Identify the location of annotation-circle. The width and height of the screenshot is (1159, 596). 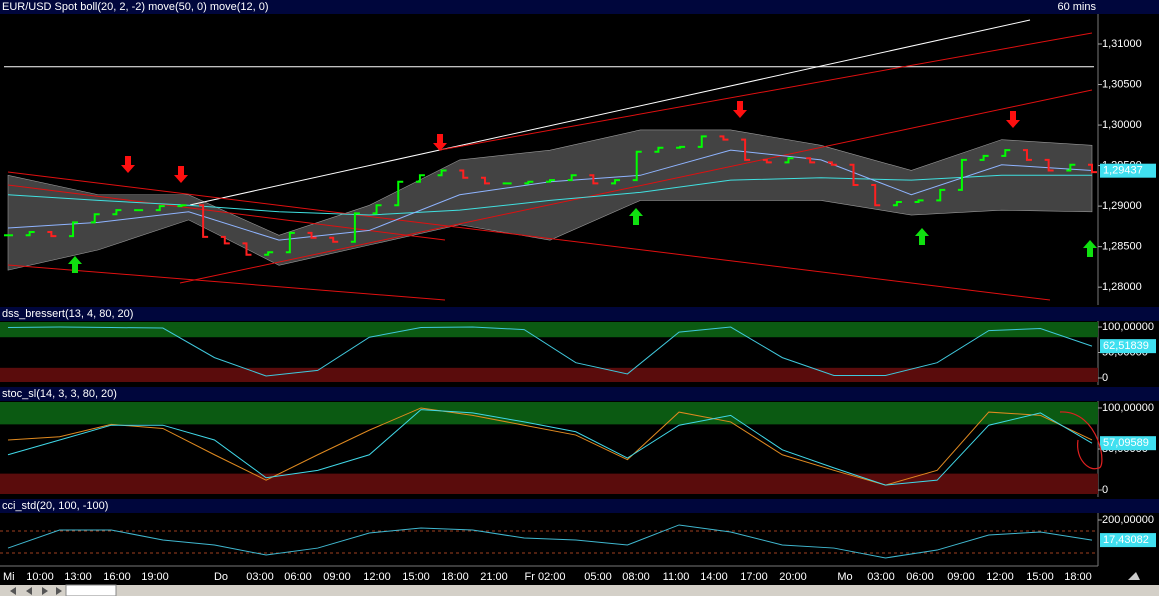
(1081, 440).